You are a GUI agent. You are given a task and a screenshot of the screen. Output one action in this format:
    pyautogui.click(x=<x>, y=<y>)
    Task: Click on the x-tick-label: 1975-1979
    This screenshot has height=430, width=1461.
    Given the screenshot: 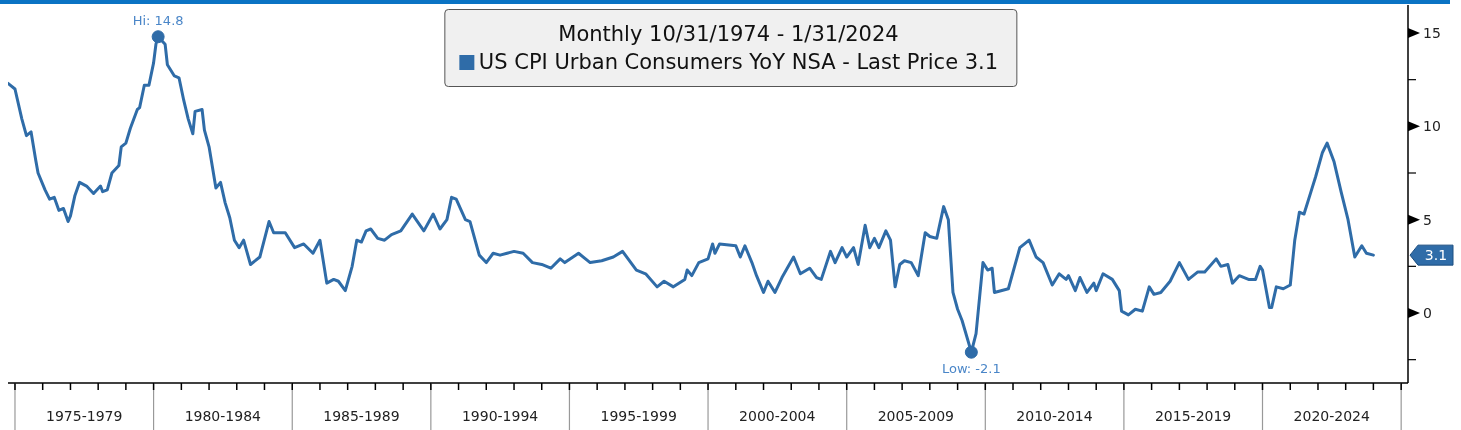 What is the action you would take?
    pyautogui.click(x=84, y=416)
    